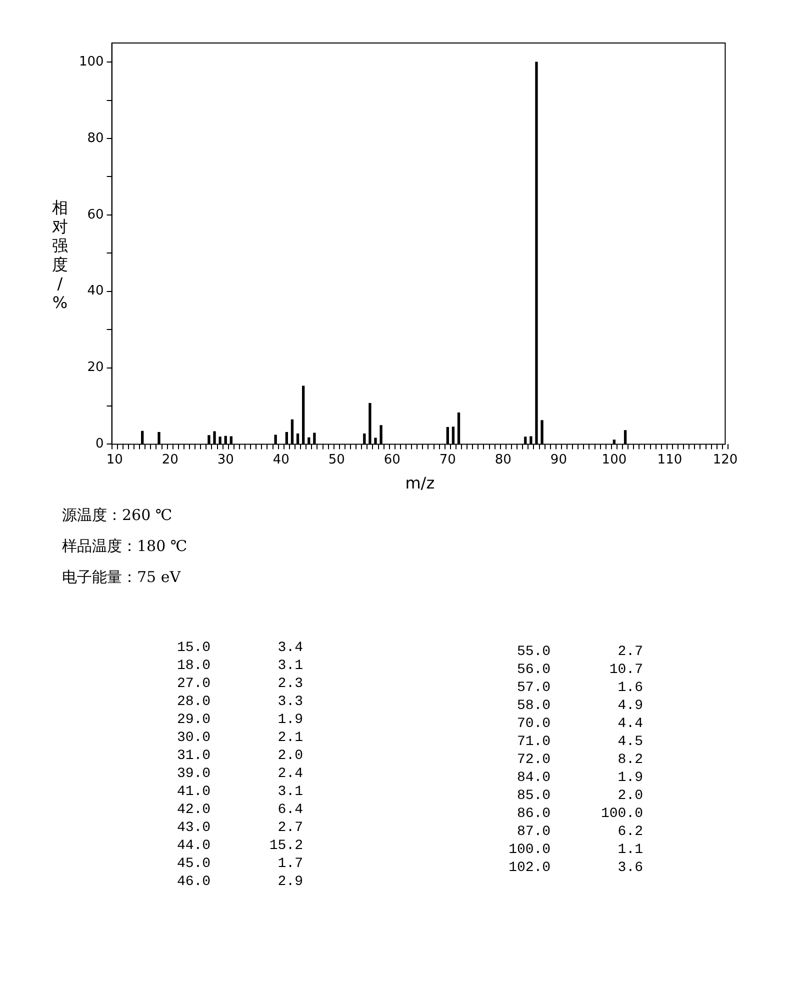 This screenshot has height=992, width=794. I want to click on text: 86.0 100.0, so click(579, 814).